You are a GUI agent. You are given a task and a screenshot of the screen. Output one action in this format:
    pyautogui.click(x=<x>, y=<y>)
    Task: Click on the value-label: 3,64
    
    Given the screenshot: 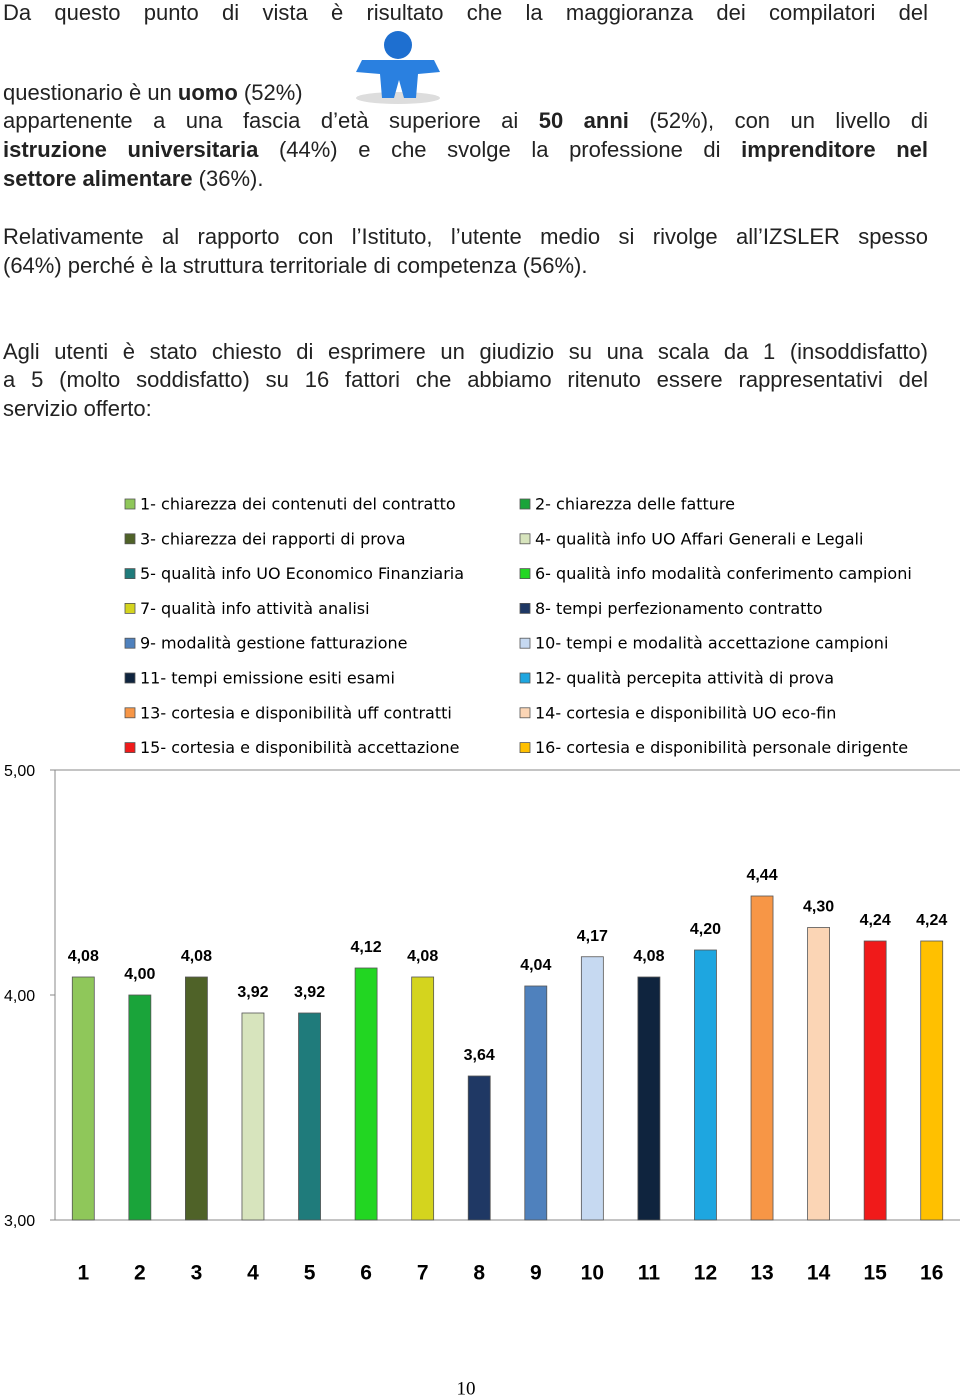 What is the action you would take?
    pyautogui.click(x=479, y=1055)
    